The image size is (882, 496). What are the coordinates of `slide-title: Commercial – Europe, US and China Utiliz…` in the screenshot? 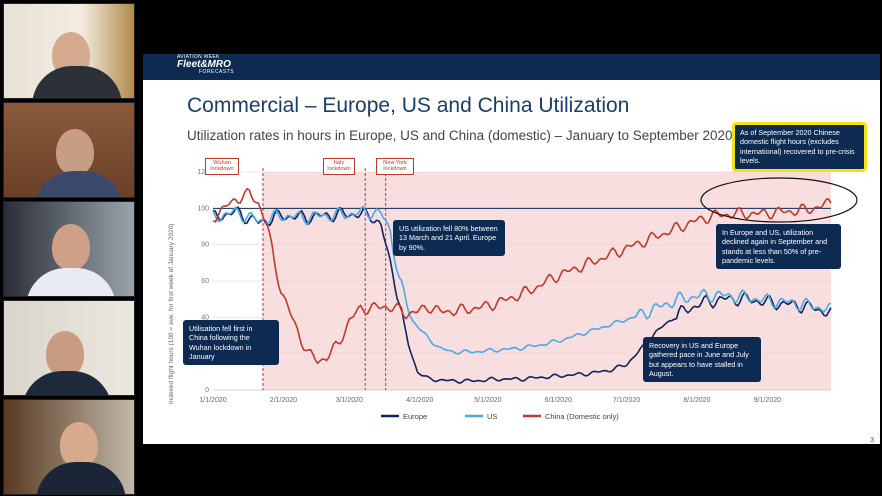 It's located at (408, 105).